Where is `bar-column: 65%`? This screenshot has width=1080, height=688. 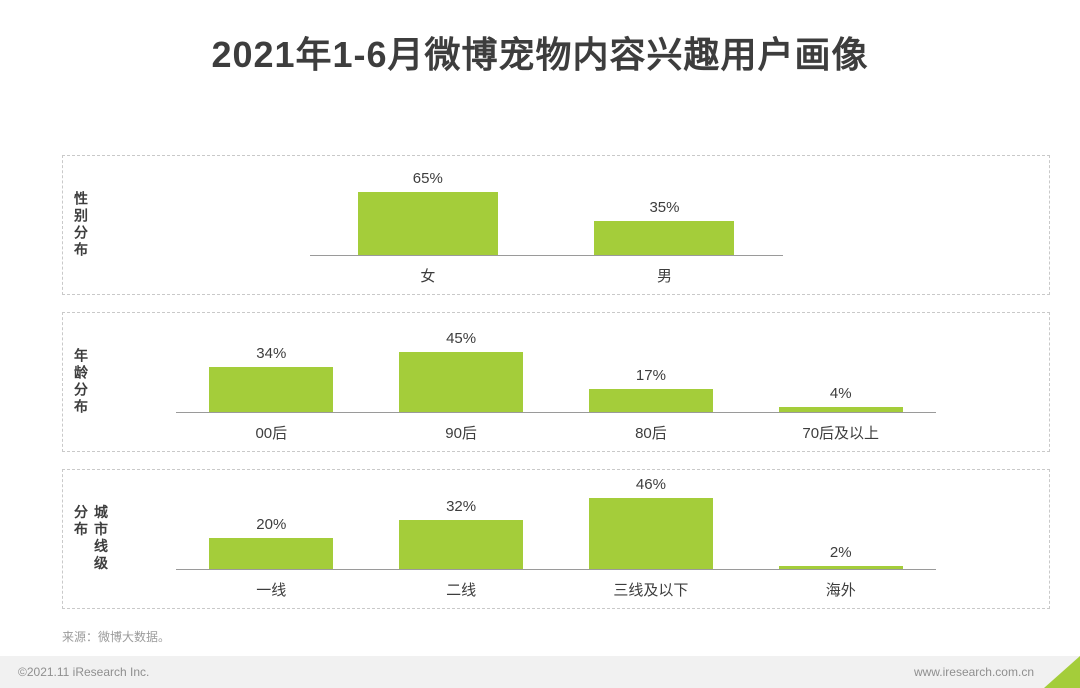
bar-column: 65% is located at coordinates (428, 212).